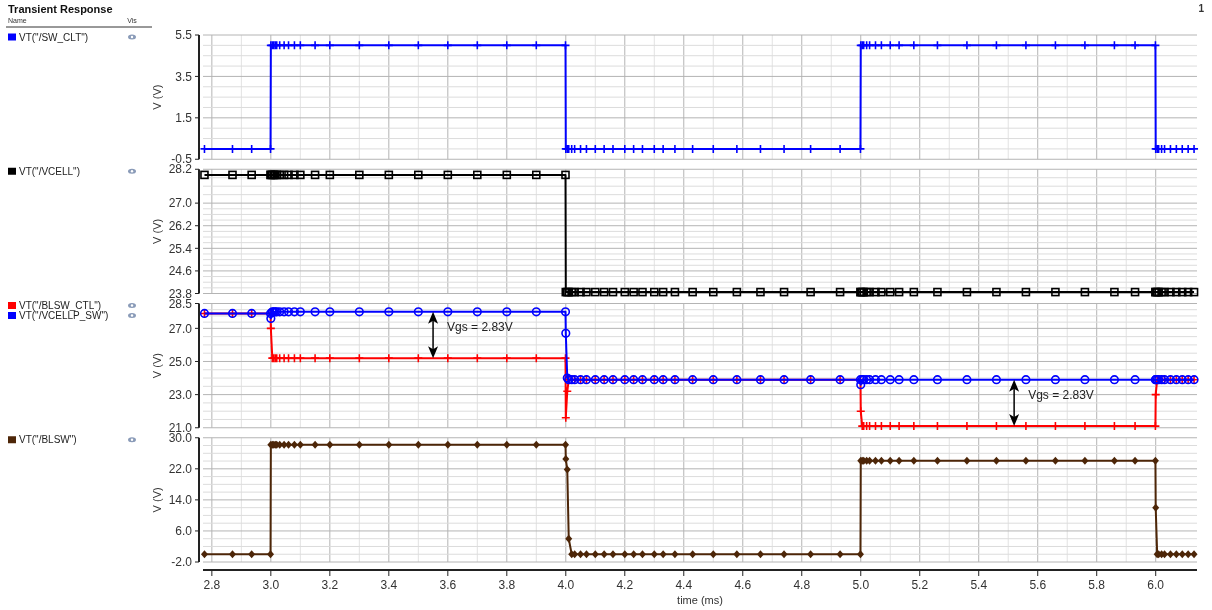 The image size is (1212, 610). I want to click on y-tick-label: 26.2, so click(180, 225).